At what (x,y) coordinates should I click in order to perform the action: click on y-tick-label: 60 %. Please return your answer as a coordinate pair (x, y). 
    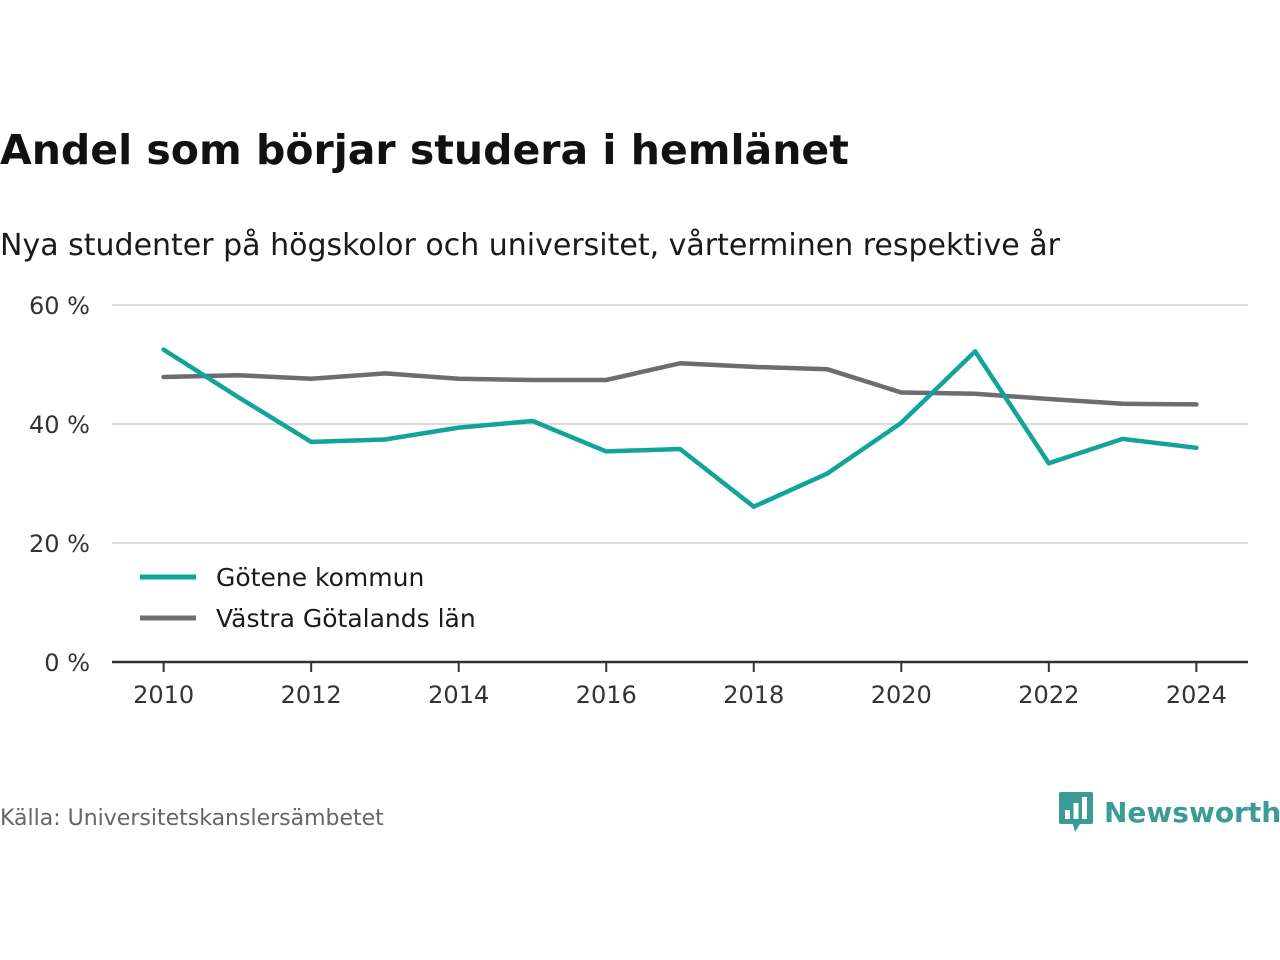
    Looking at the image, I should click on (59, 306).